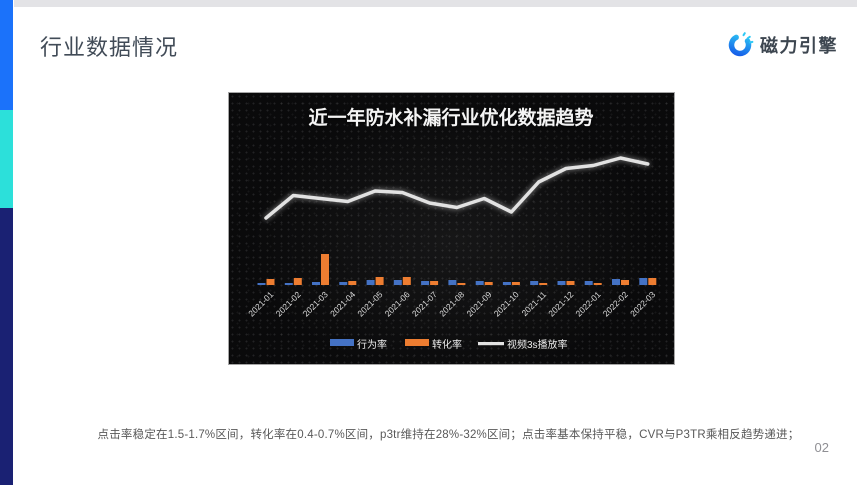 The height and width of the screenshot is (485, 857). Describe the element at coordinates (342, 303) in the screenshot. I see `x-axis-label: 2021-04` at that location.